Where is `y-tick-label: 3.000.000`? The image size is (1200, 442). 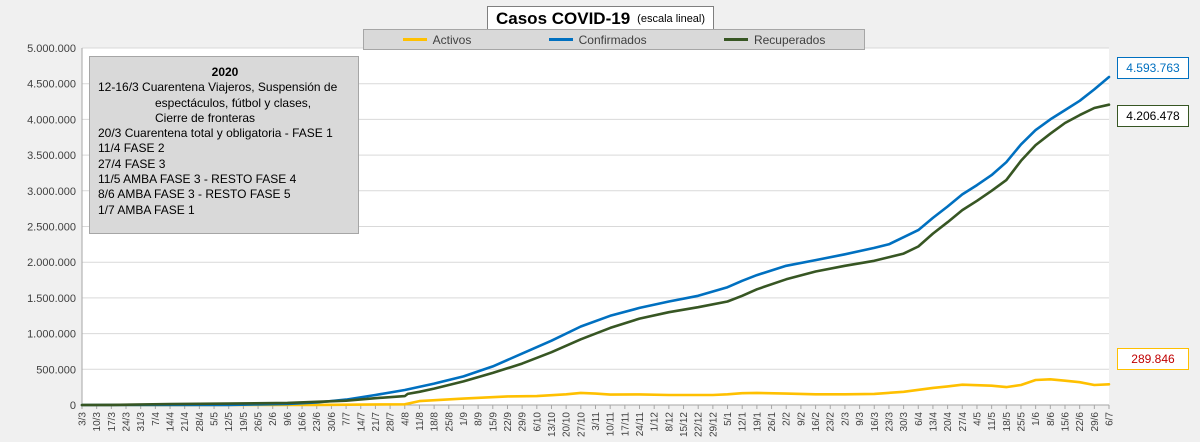 y-tick-label: 3.000.000 is located at coordinates (51, 192).